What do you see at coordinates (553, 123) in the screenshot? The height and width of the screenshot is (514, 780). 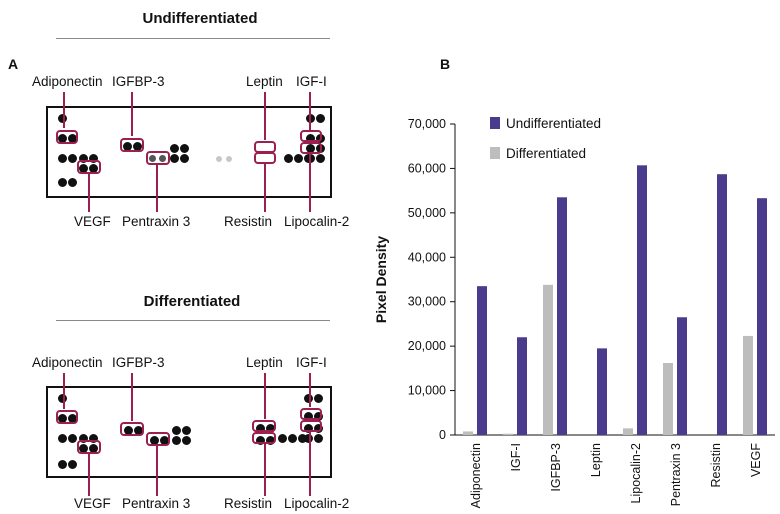 I see `legend-label-undifferentiated: Undifferentiated` at bounding box center [553, 123].